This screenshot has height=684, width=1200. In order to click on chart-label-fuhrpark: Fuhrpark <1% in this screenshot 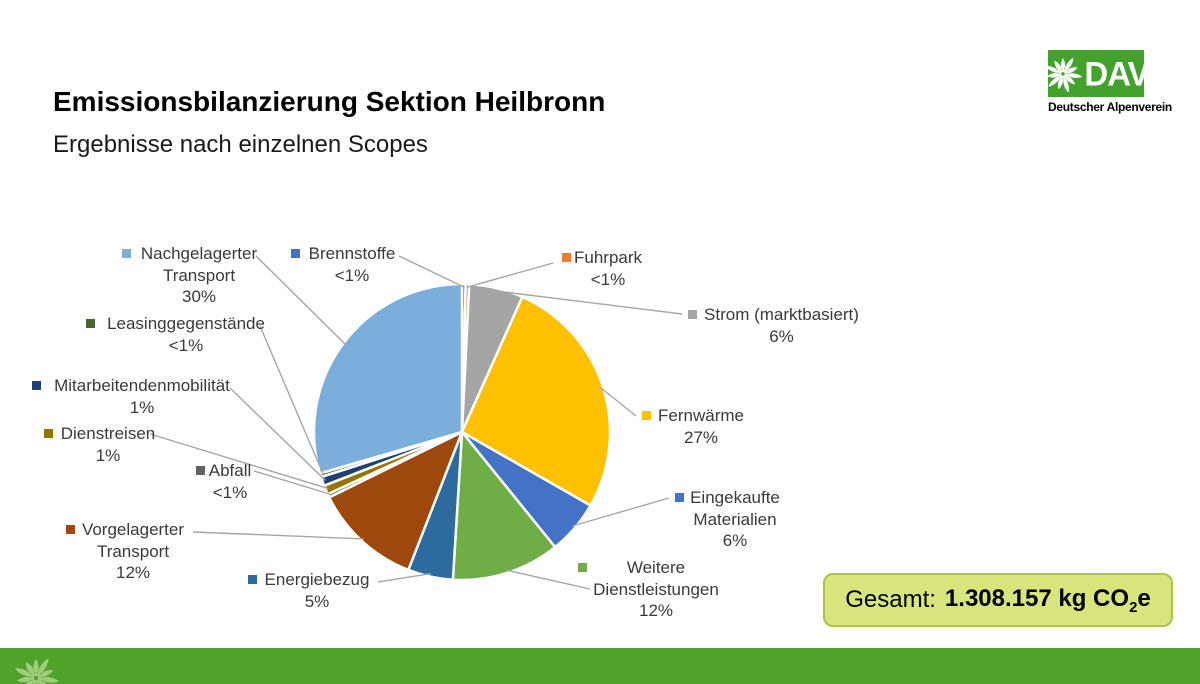, I will do `click(608, 268)`.